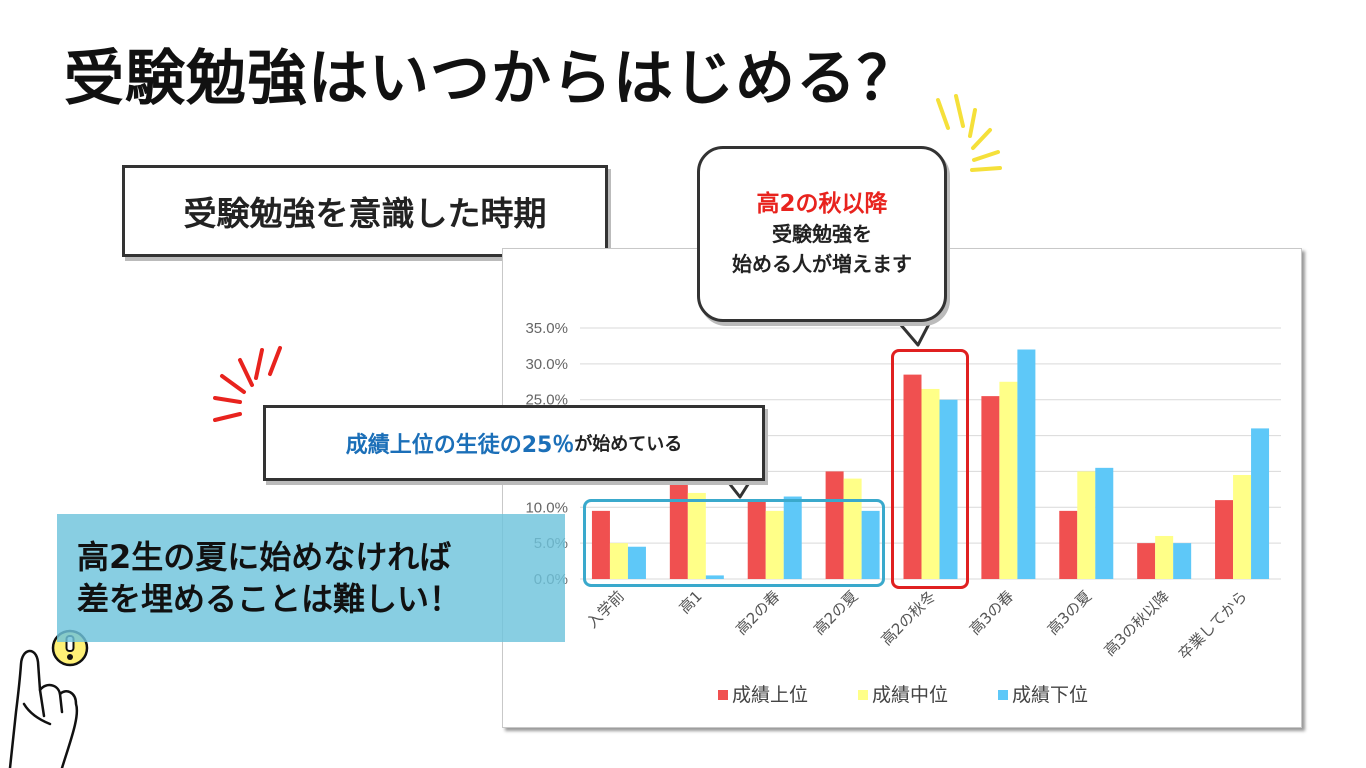  I want to click on burst-lines-yellow, so click(969, 133).